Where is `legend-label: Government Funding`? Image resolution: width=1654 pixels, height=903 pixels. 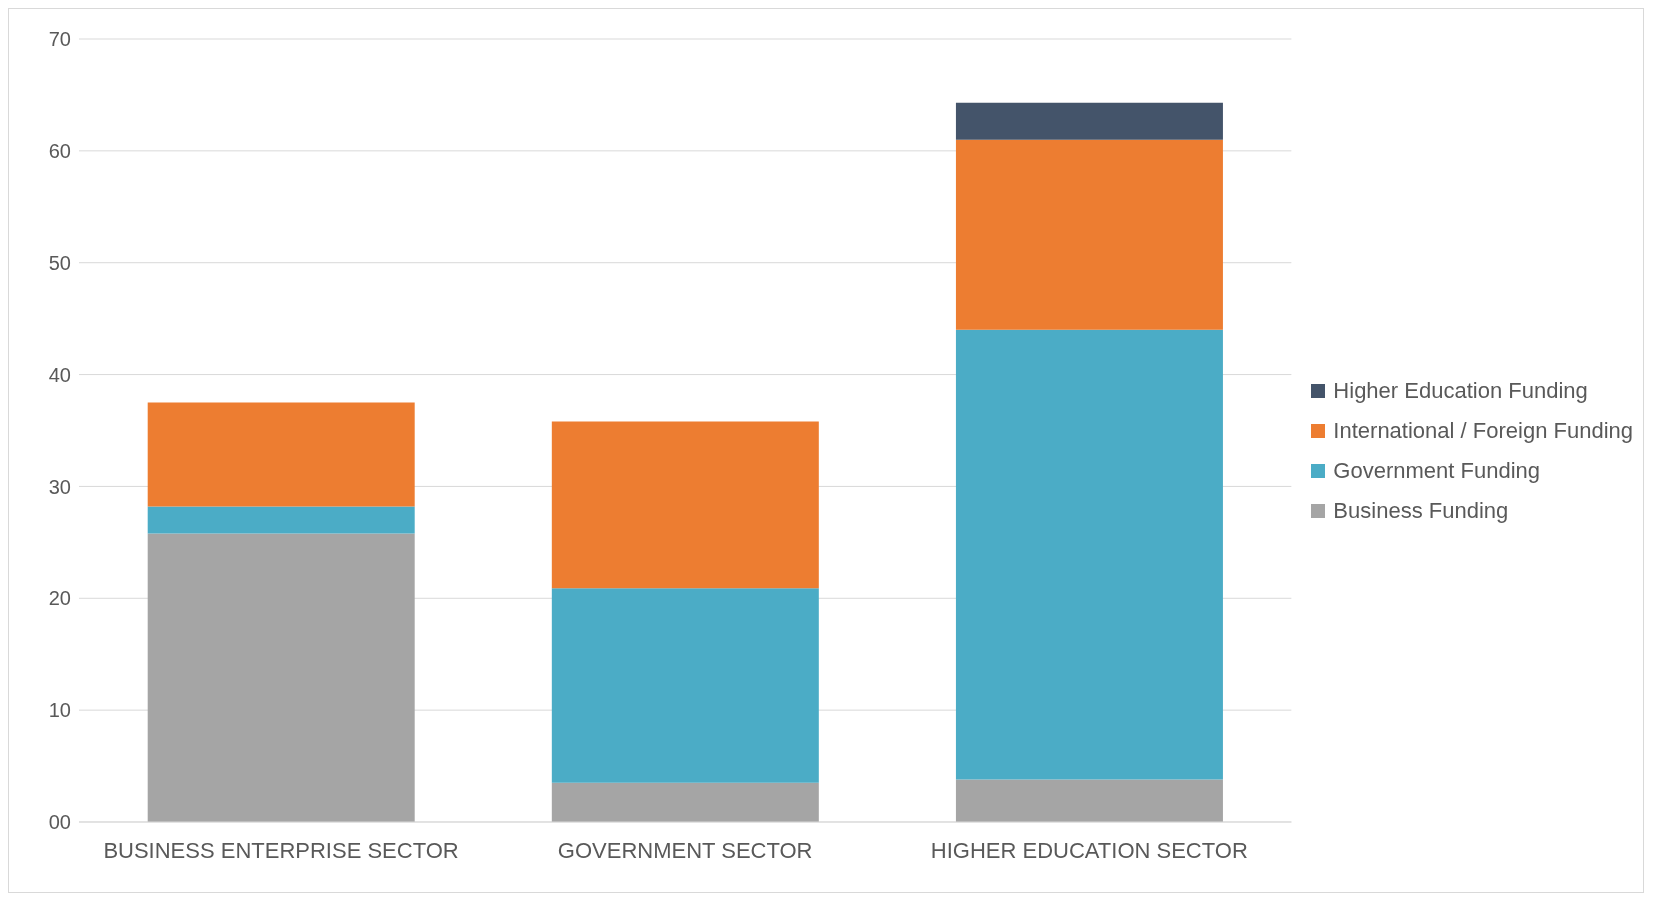
legend-label: Government Funding is located at coordinates (1437, 470).